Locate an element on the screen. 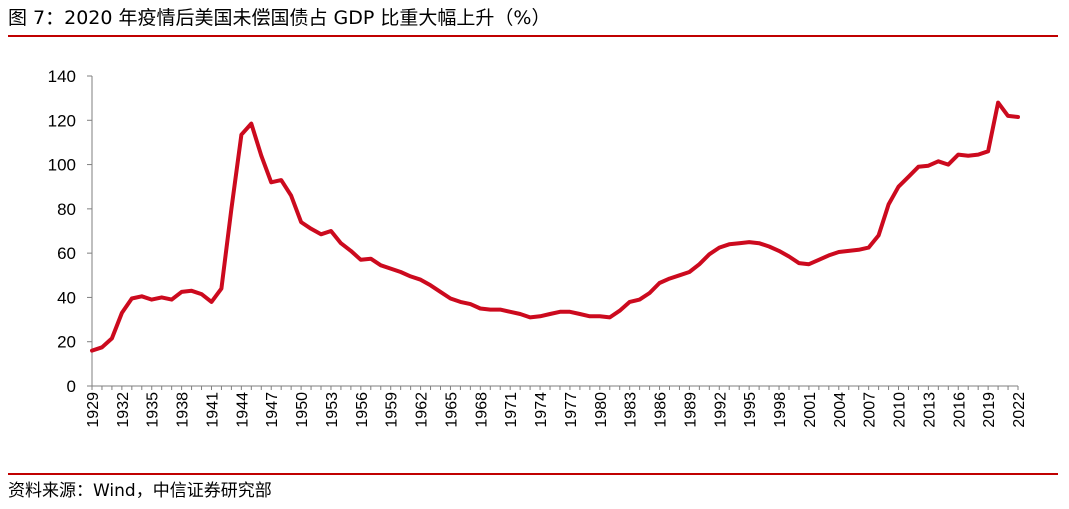  source-note: 资料来源：Wind，中信证券研究部 is located at coordinates (140, 491).